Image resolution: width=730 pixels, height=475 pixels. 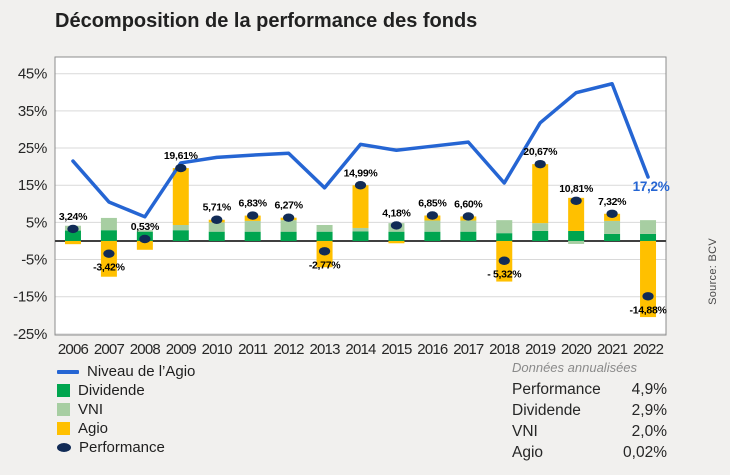 I want to click on x-axis-year-label: 2015, so click(x=396, y=349).